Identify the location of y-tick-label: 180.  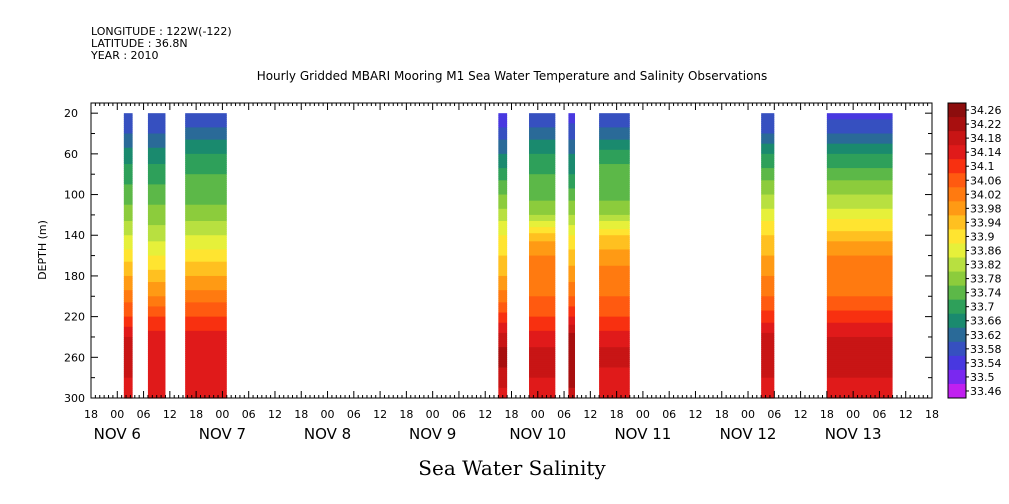
(74, 276).